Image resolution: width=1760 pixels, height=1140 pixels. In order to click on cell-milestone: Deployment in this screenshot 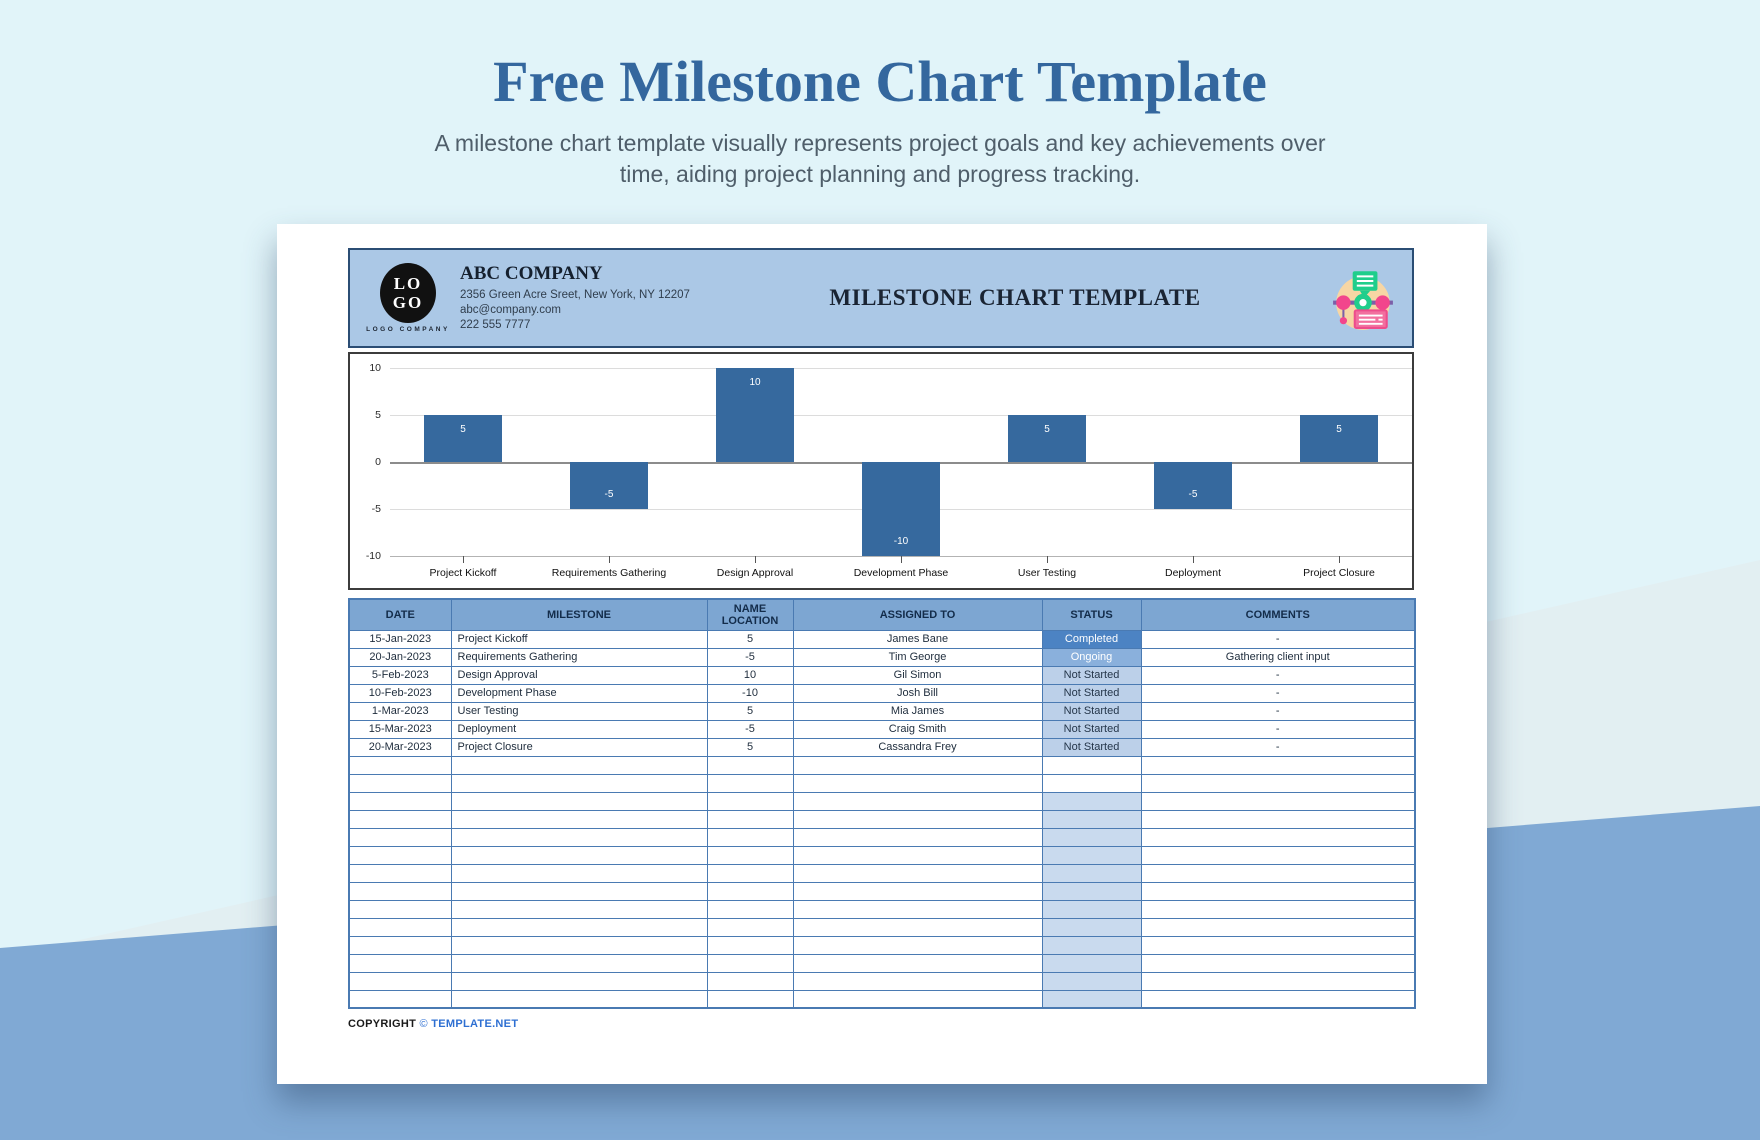, I will do `click(579, 729)`.